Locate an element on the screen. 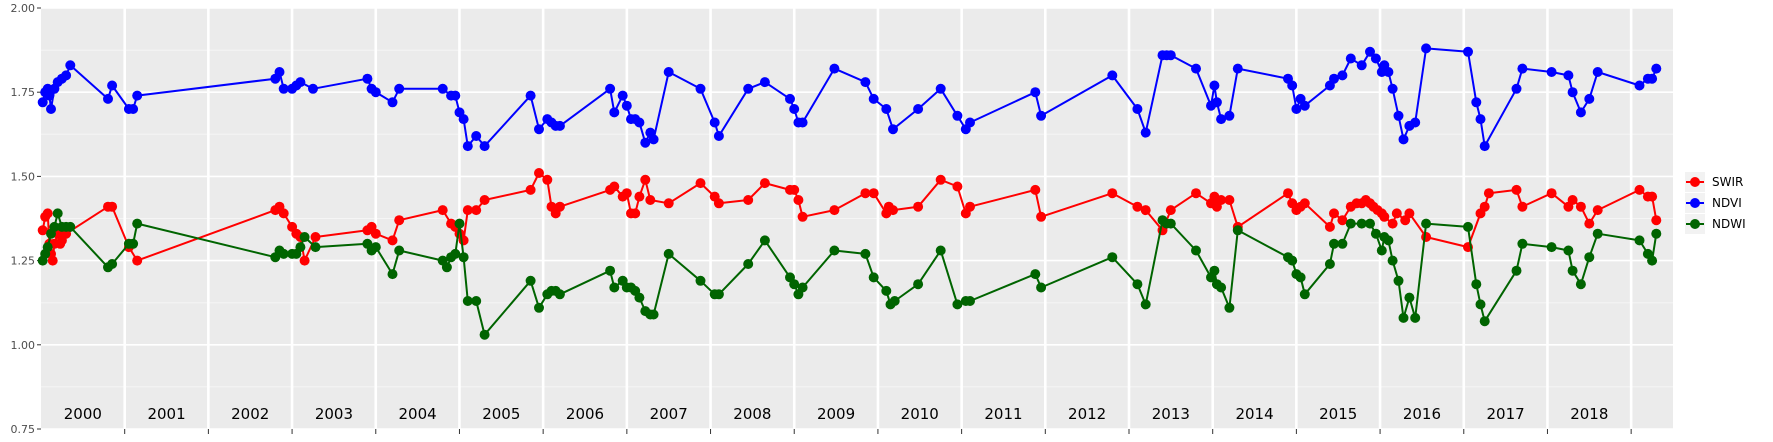 The height and width of the screenshot is (442, 1773). year-label-2017: 2017 is located at coordinates (1506, 414).